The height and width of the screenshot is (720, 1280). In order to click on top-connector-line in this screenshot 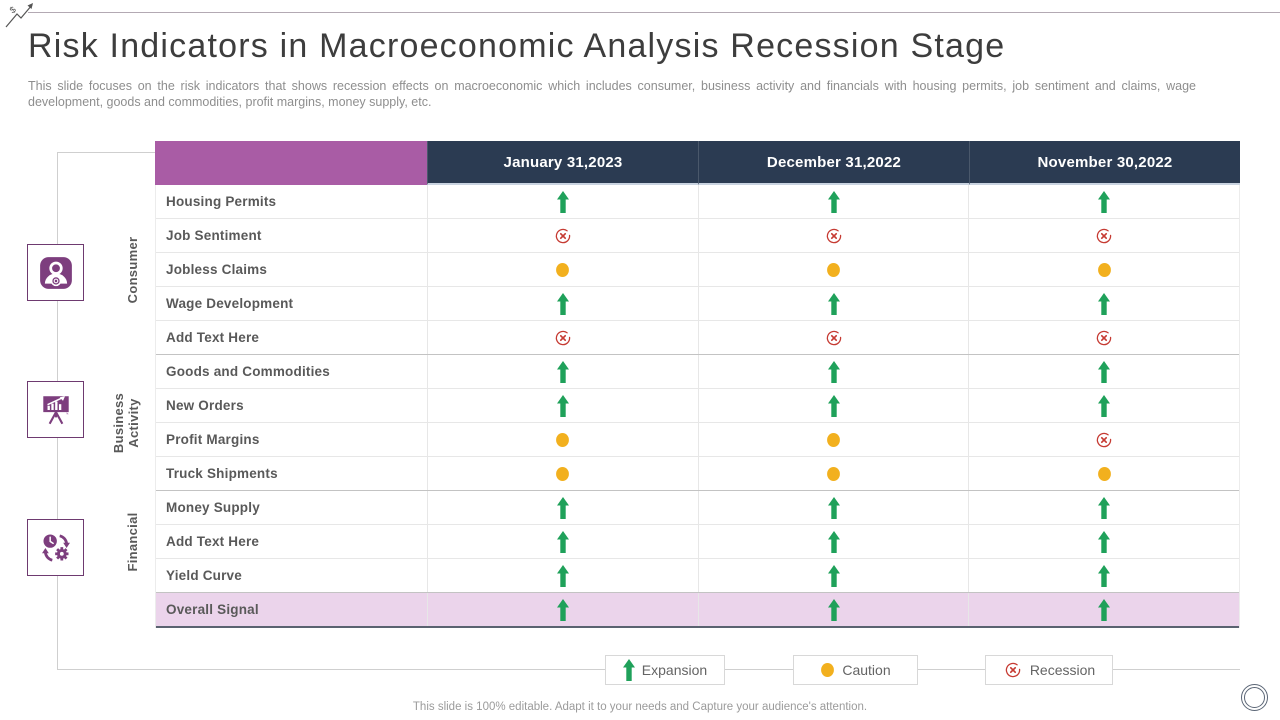, I will do `click(106, 152)`.